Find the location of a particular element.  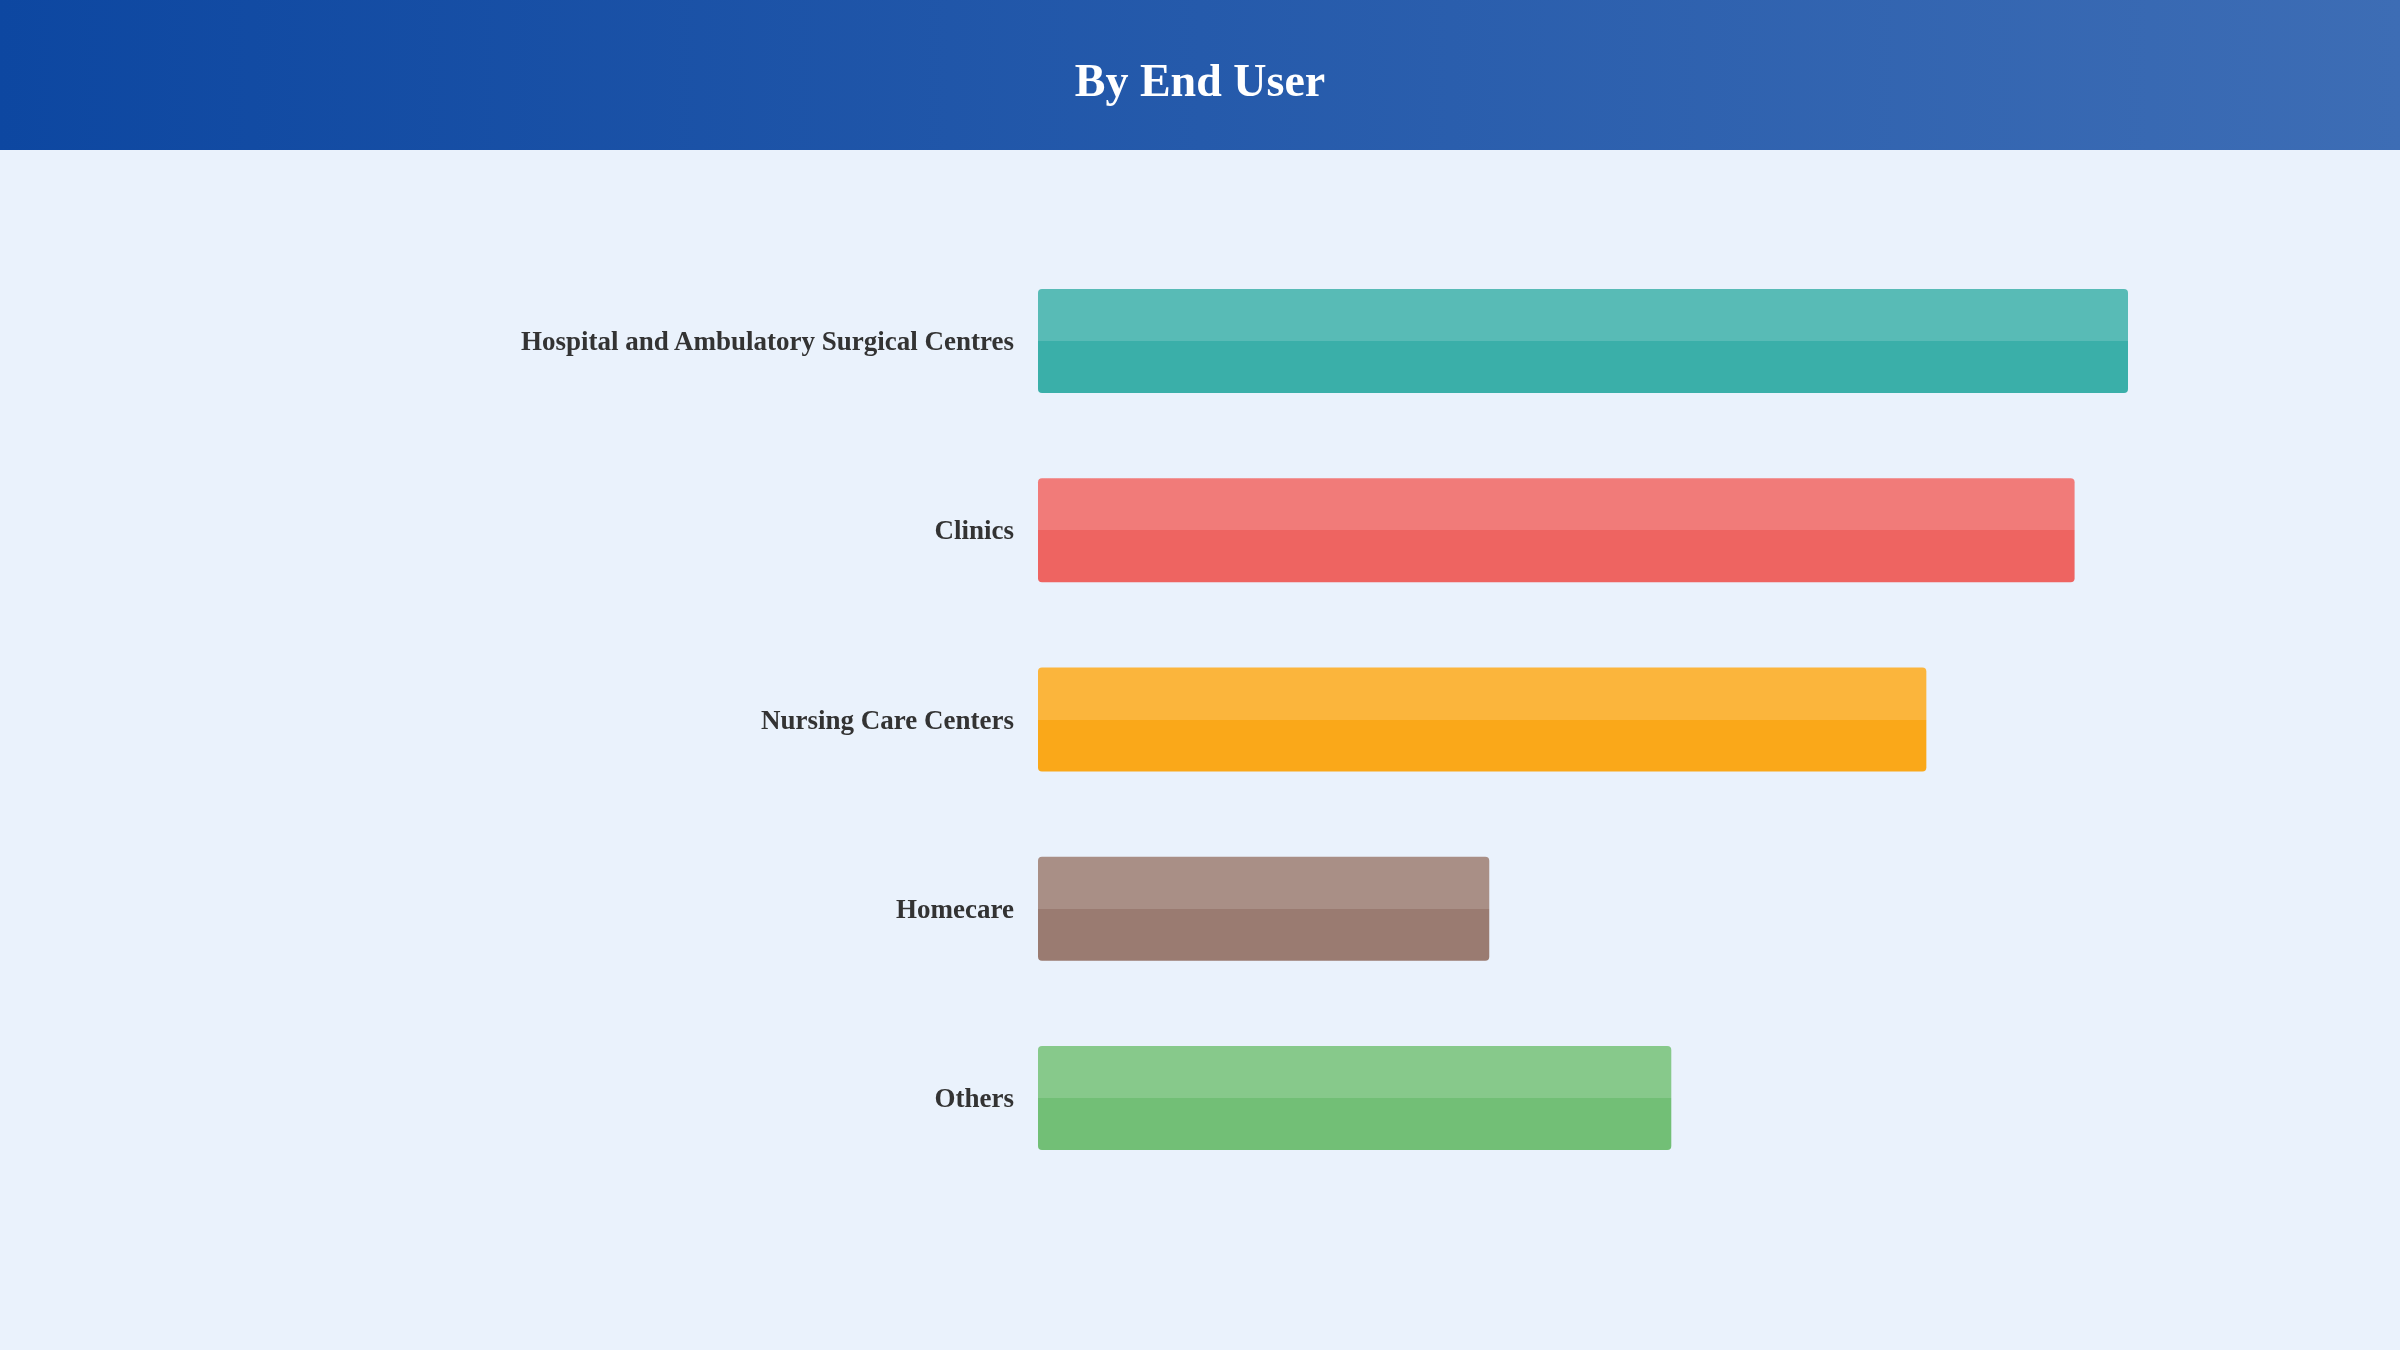

y-tick-label: Nursing Care Centers is located at coordinates (887, 719).